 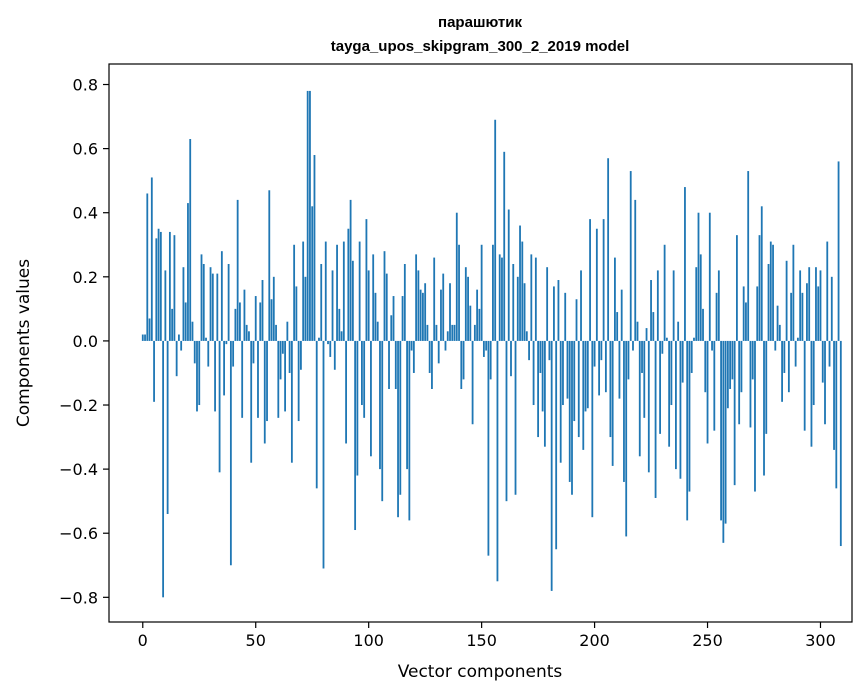 What do you see at coordinates (78, 405) in the screenshot?
I see `y-tick-label: −0.2` at bounding box center [78, 405].